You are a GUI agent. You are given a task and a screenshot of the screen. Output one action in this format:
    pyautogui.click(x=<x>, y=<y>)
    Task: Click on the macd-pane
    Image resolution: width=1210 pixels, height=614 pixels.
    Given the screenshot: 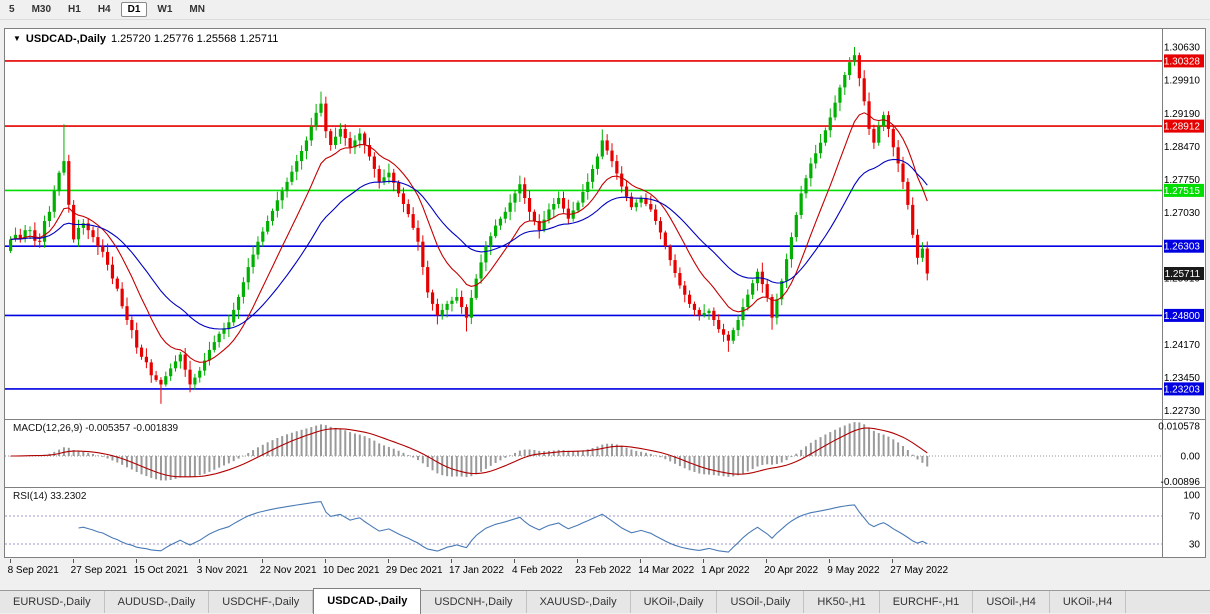 What is the action you would take?
    pyautogui.click(x=583, y=451)
    